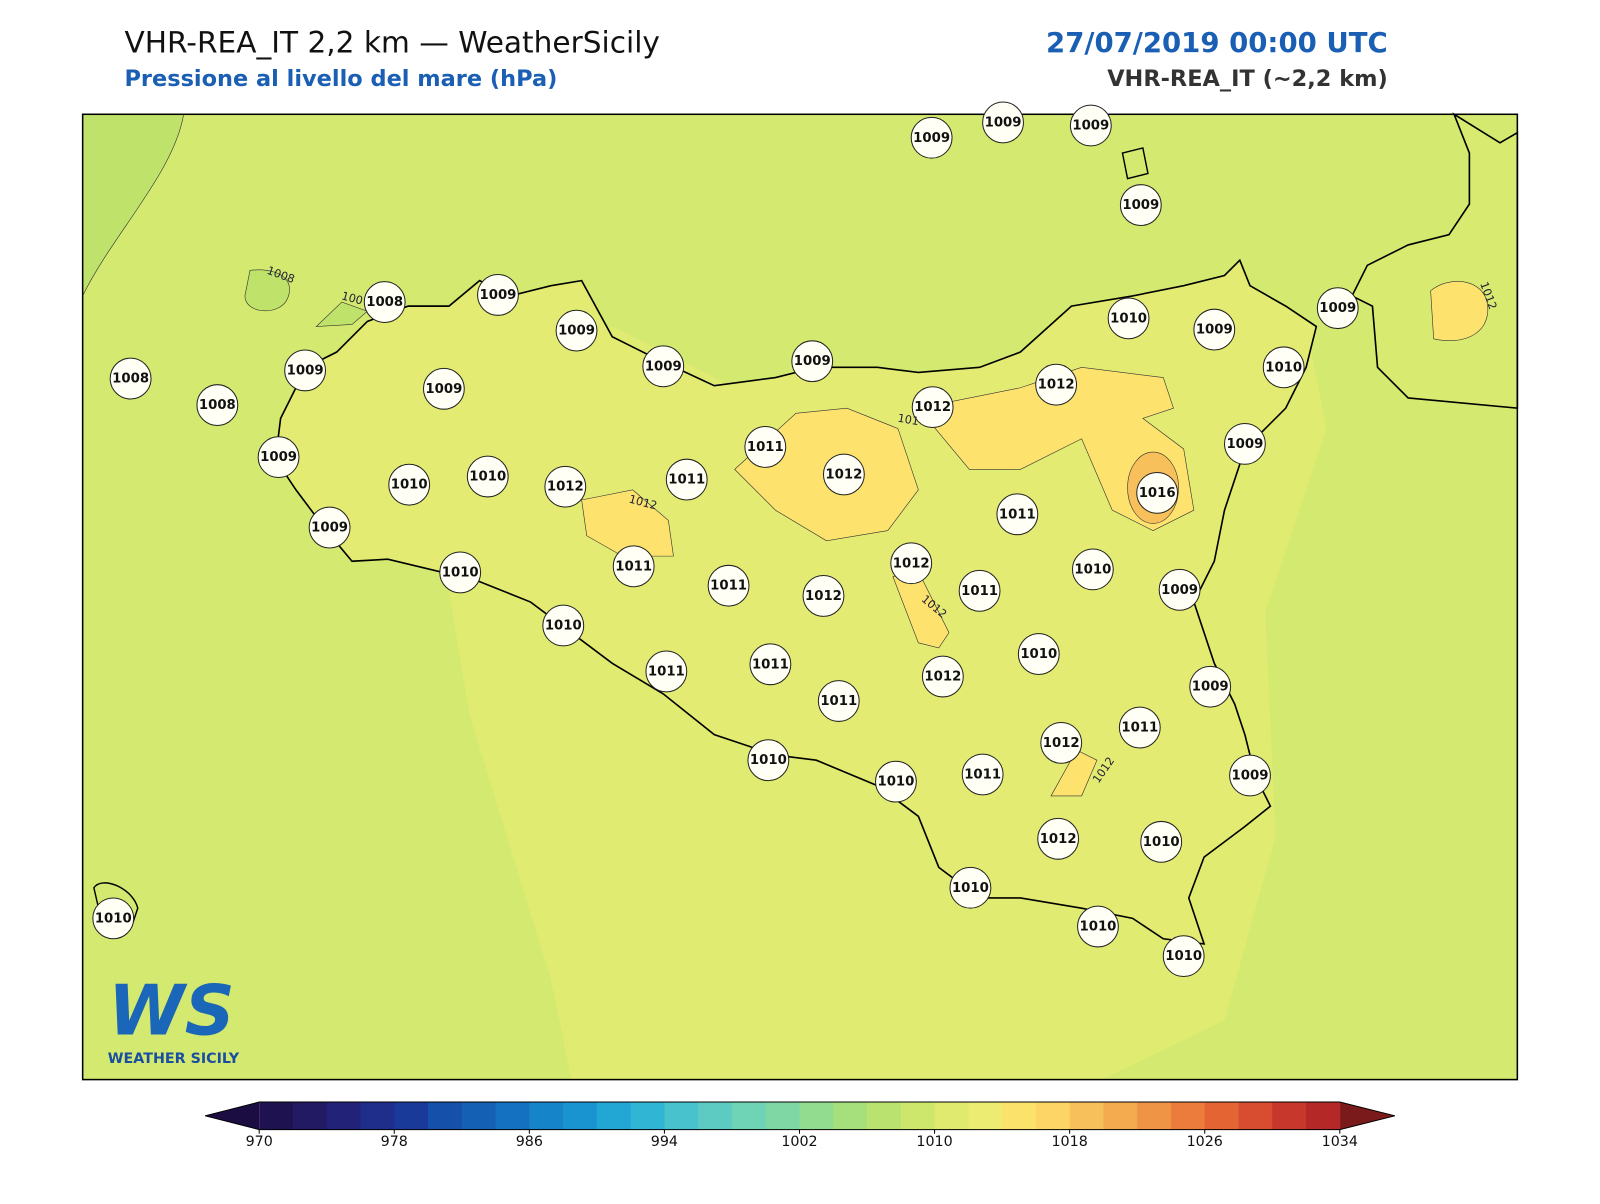 Image resolution: width=1600 pixels, height=1204 pixels. I want to click on logo-mark: WS, so click(171, 1011).